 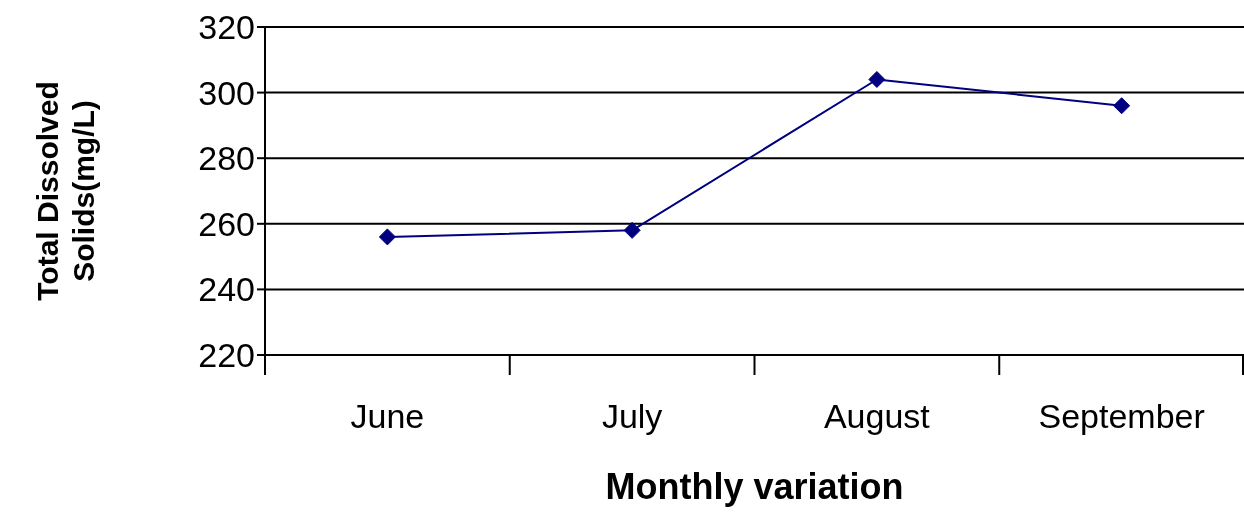 What do you see at coordinates (387, 416) in the screenshot?
I see `x-tick-label: June` at bounding box center [387, 416].